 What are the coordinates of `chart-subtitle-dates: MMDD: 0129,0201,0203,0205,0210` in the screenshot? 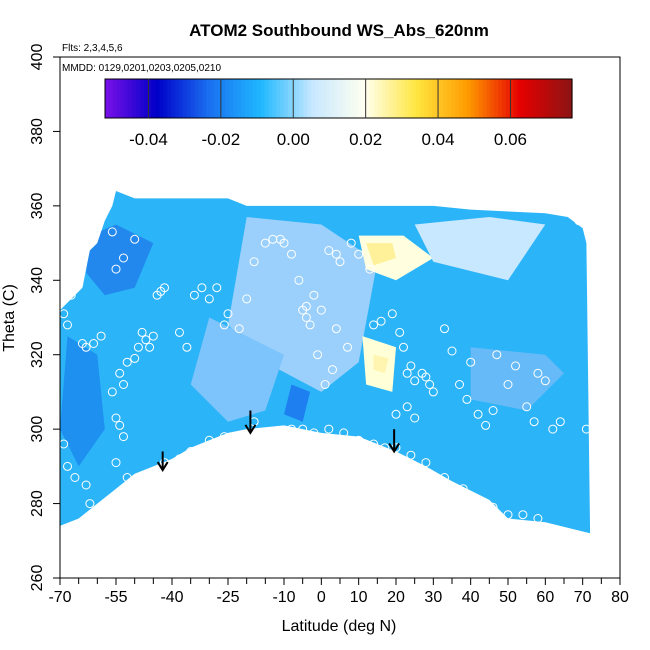 It's located at (141, 68).